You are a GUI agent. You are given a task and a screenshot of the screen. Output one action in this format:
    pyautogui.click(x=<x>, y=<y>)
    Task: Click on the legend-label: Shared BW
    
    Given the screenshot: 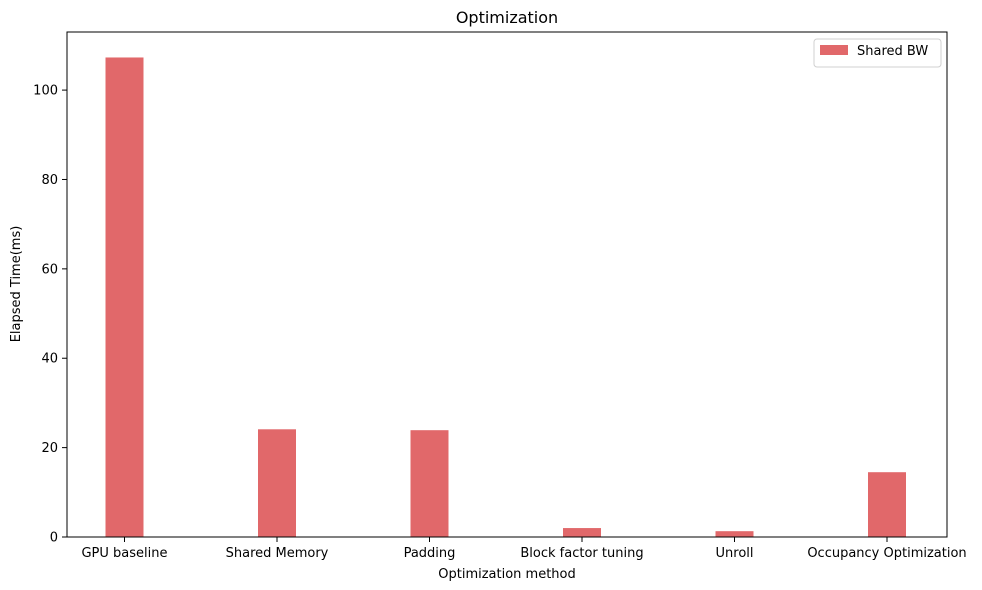 What is the action you would take?
    pyautogui.click(x=892, y=51)
    